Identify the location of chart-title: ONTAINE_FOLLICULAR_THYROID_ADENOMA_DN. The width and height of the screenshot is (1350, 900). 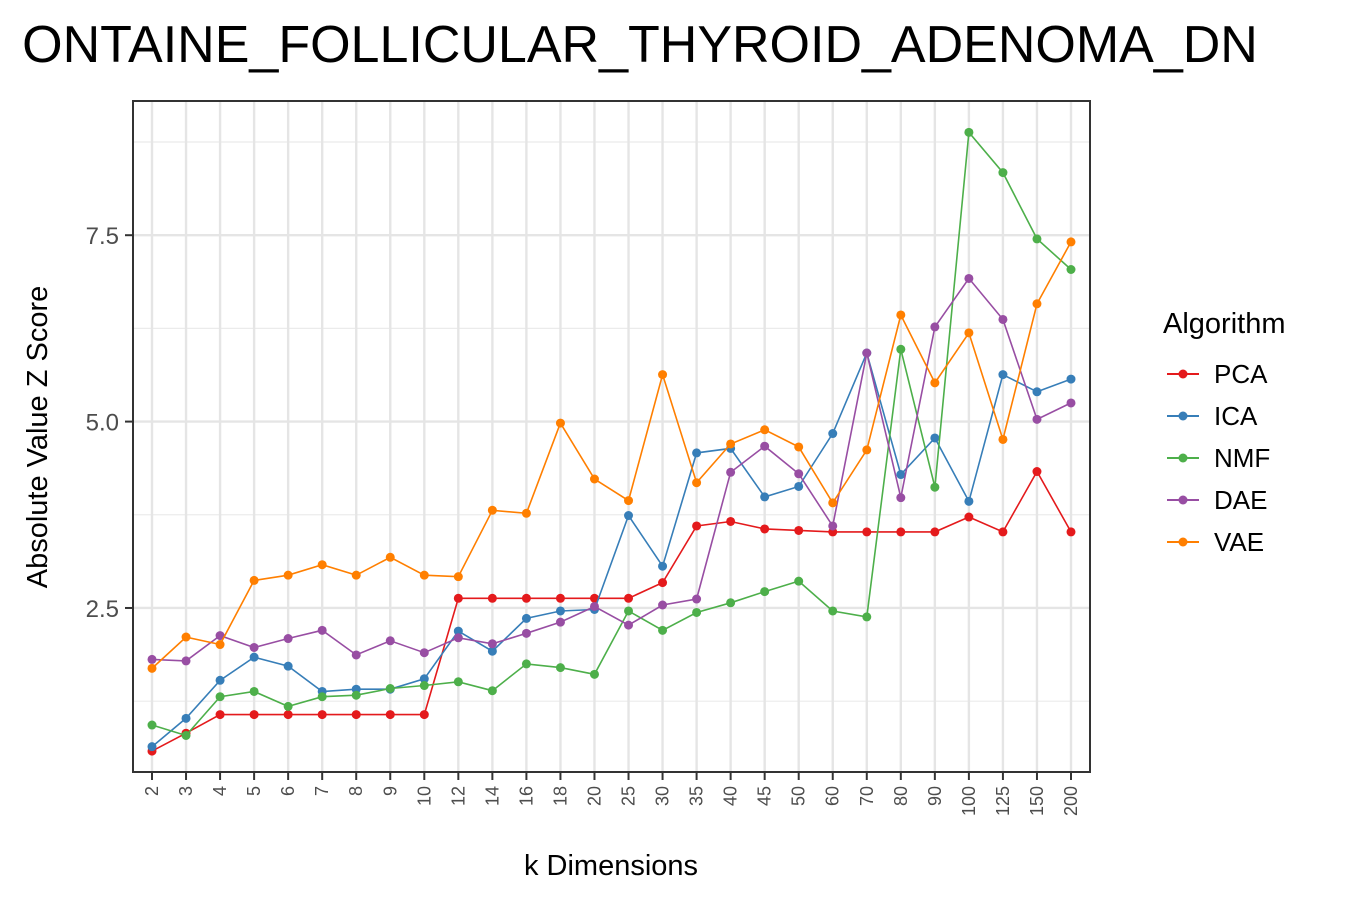
(640, 45).